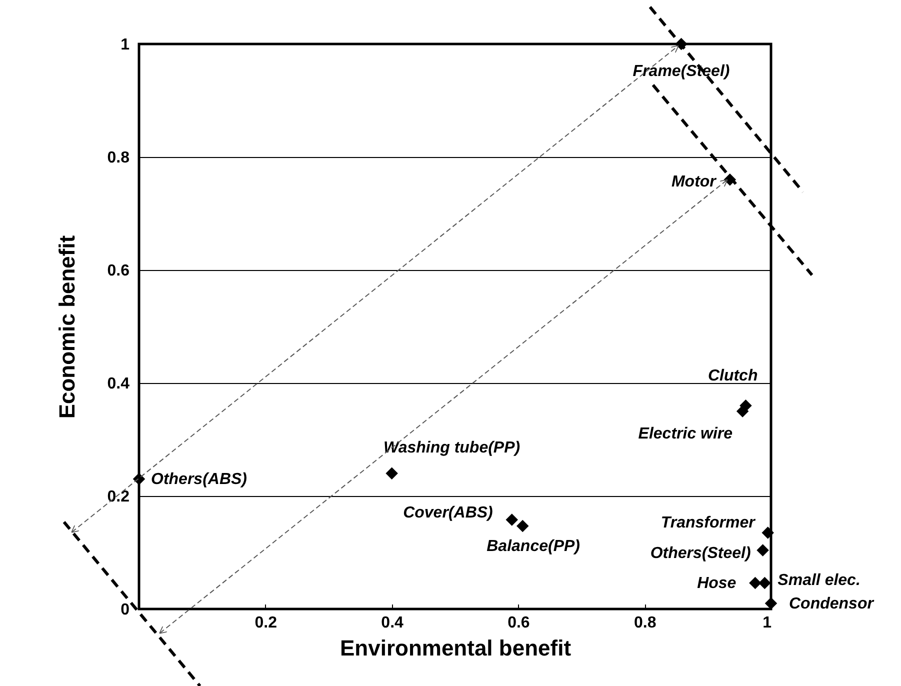 This screenshot has width=901, height=686. Describe the element at coordinates (733, 376) in the screenshot. I see `series-label: Clutch` at that location.